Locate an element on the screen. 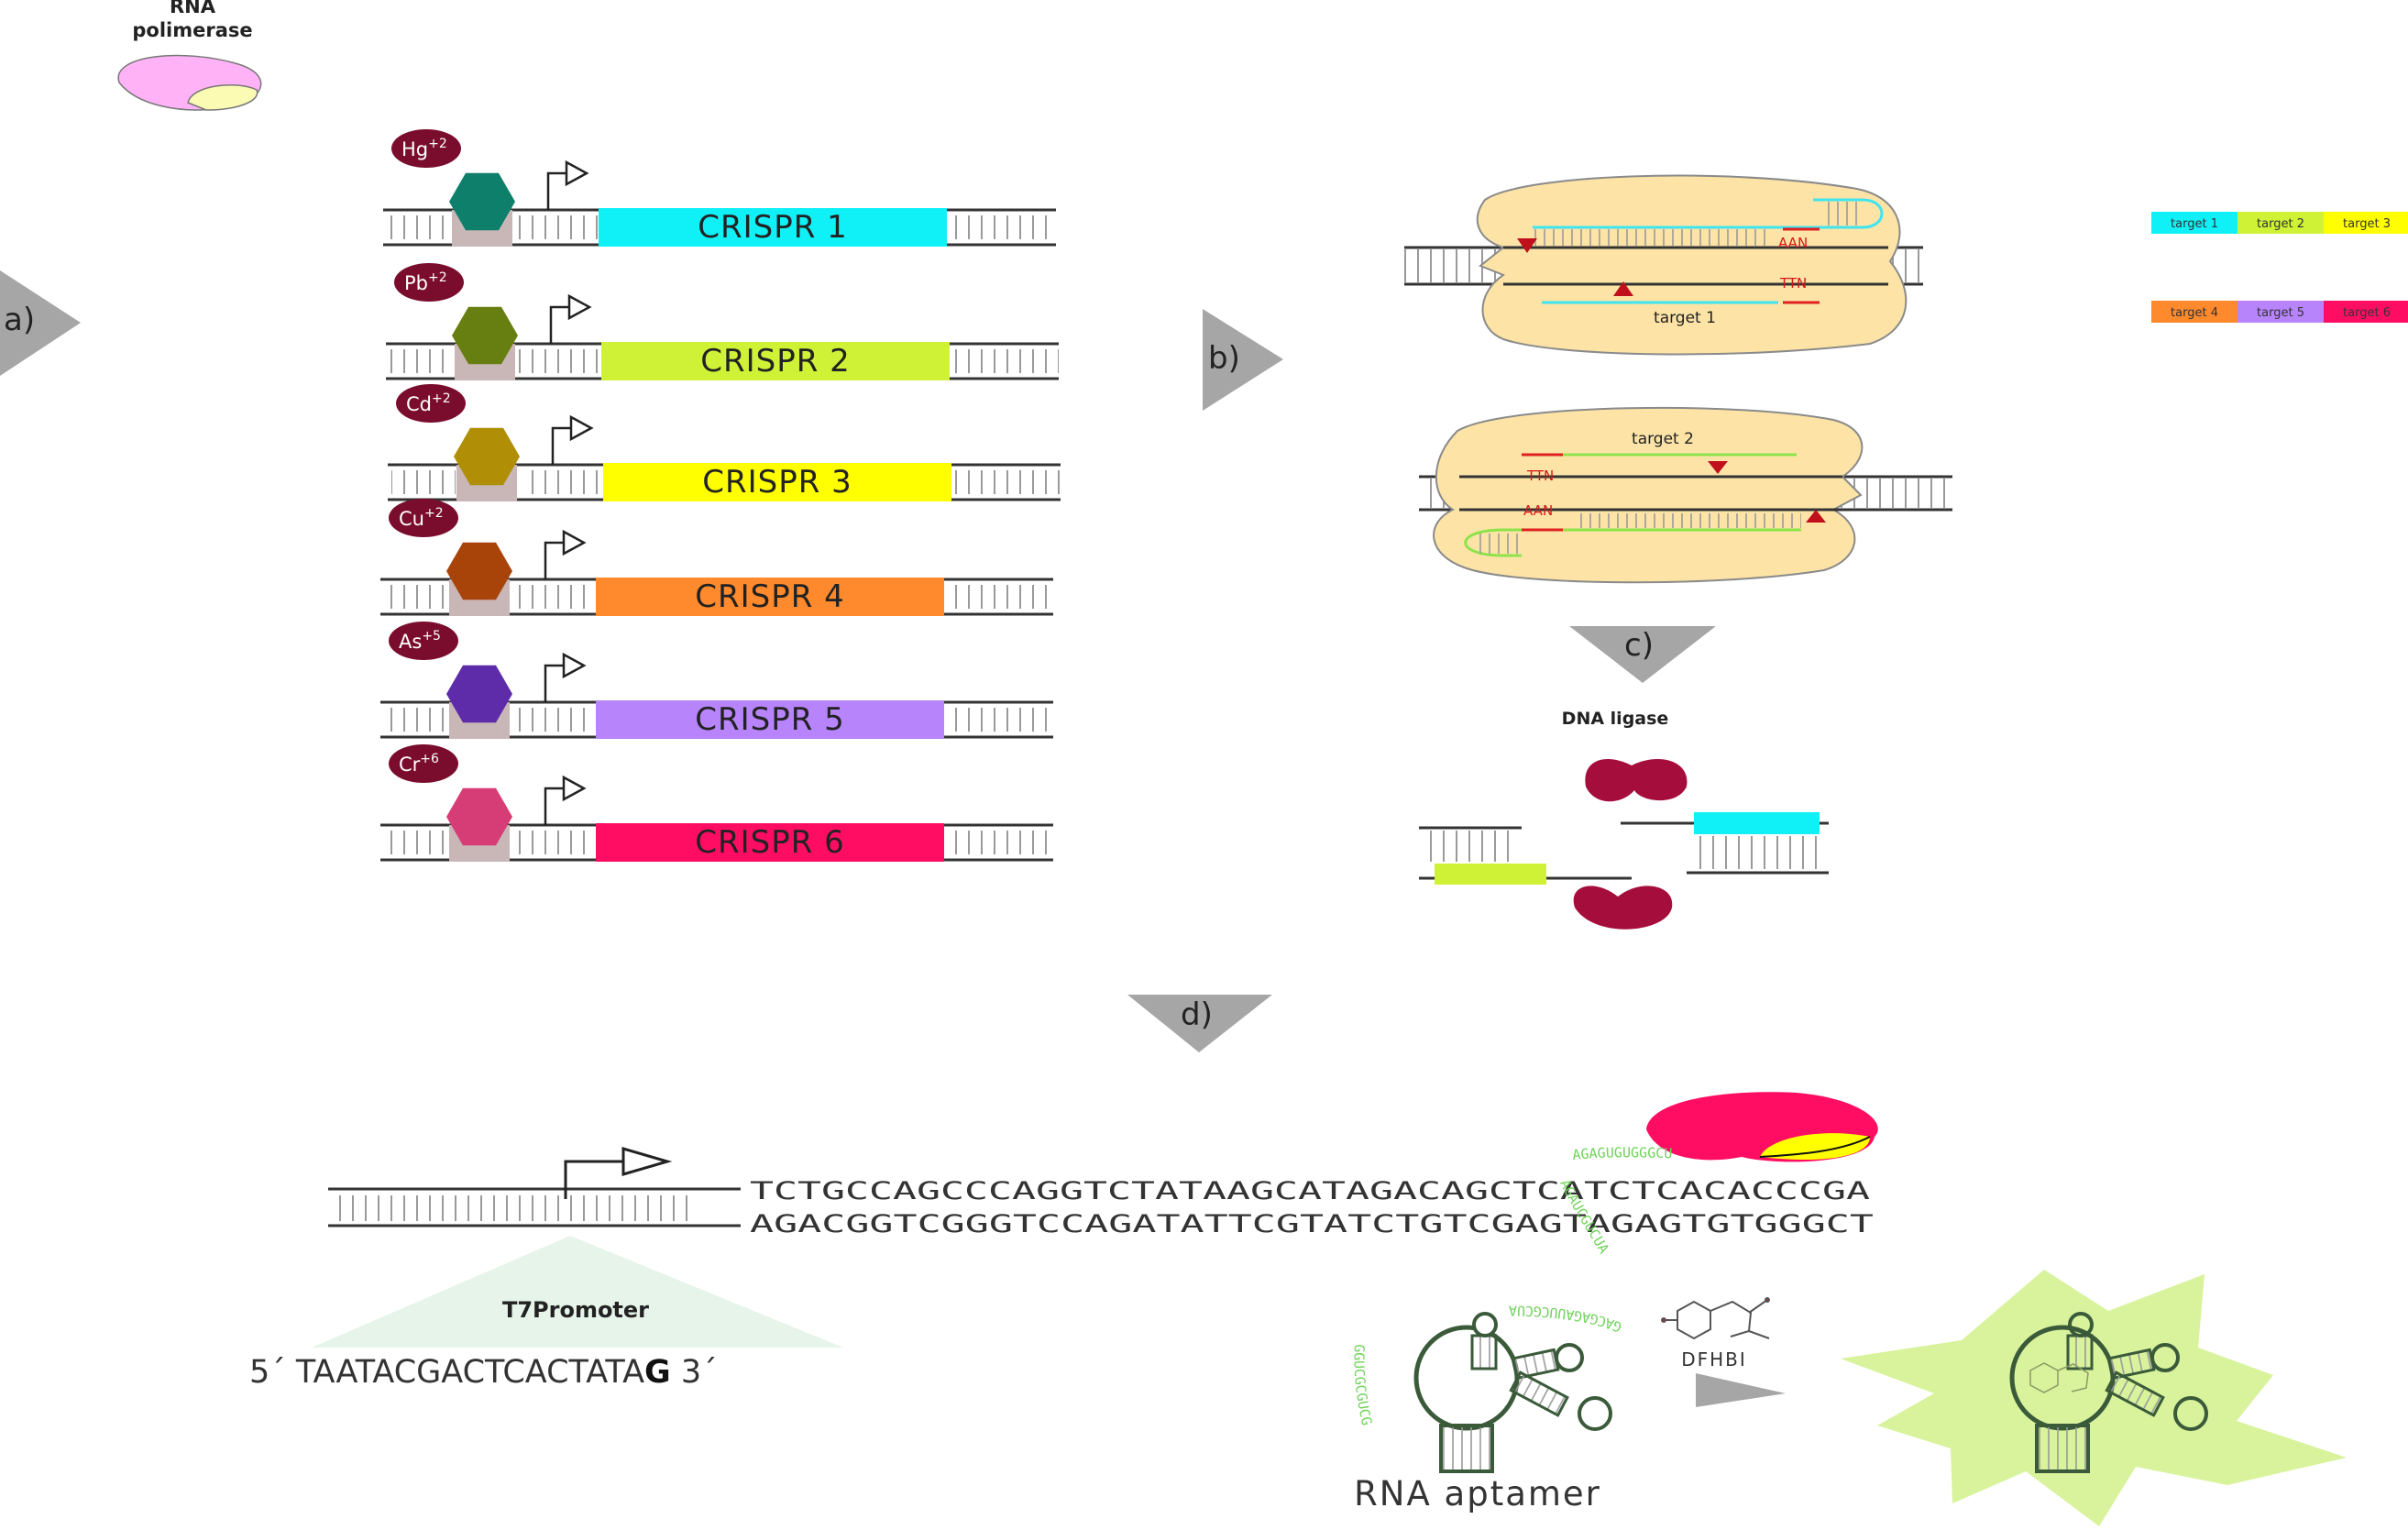 The image size is (2408, 1530). metal-ion-symbol: As is located at coordinates (410, 642).